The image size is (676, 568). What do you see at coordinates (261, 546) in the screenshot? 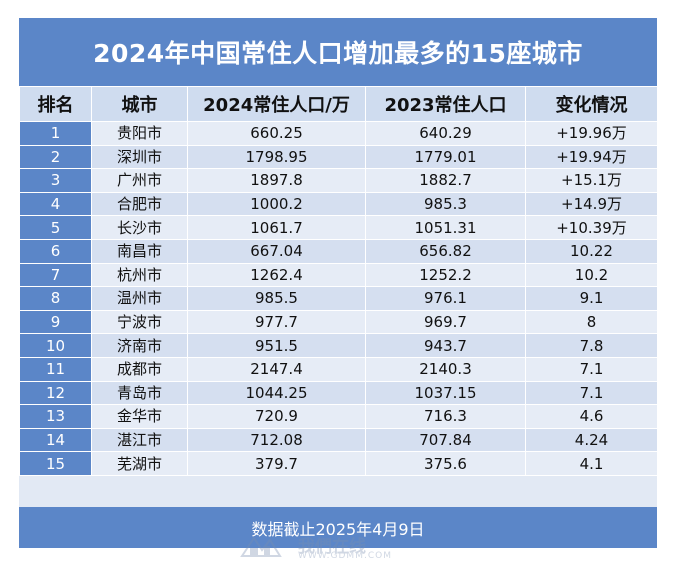
I see `watermark-logo-icon` at bounding box center [261, 546].